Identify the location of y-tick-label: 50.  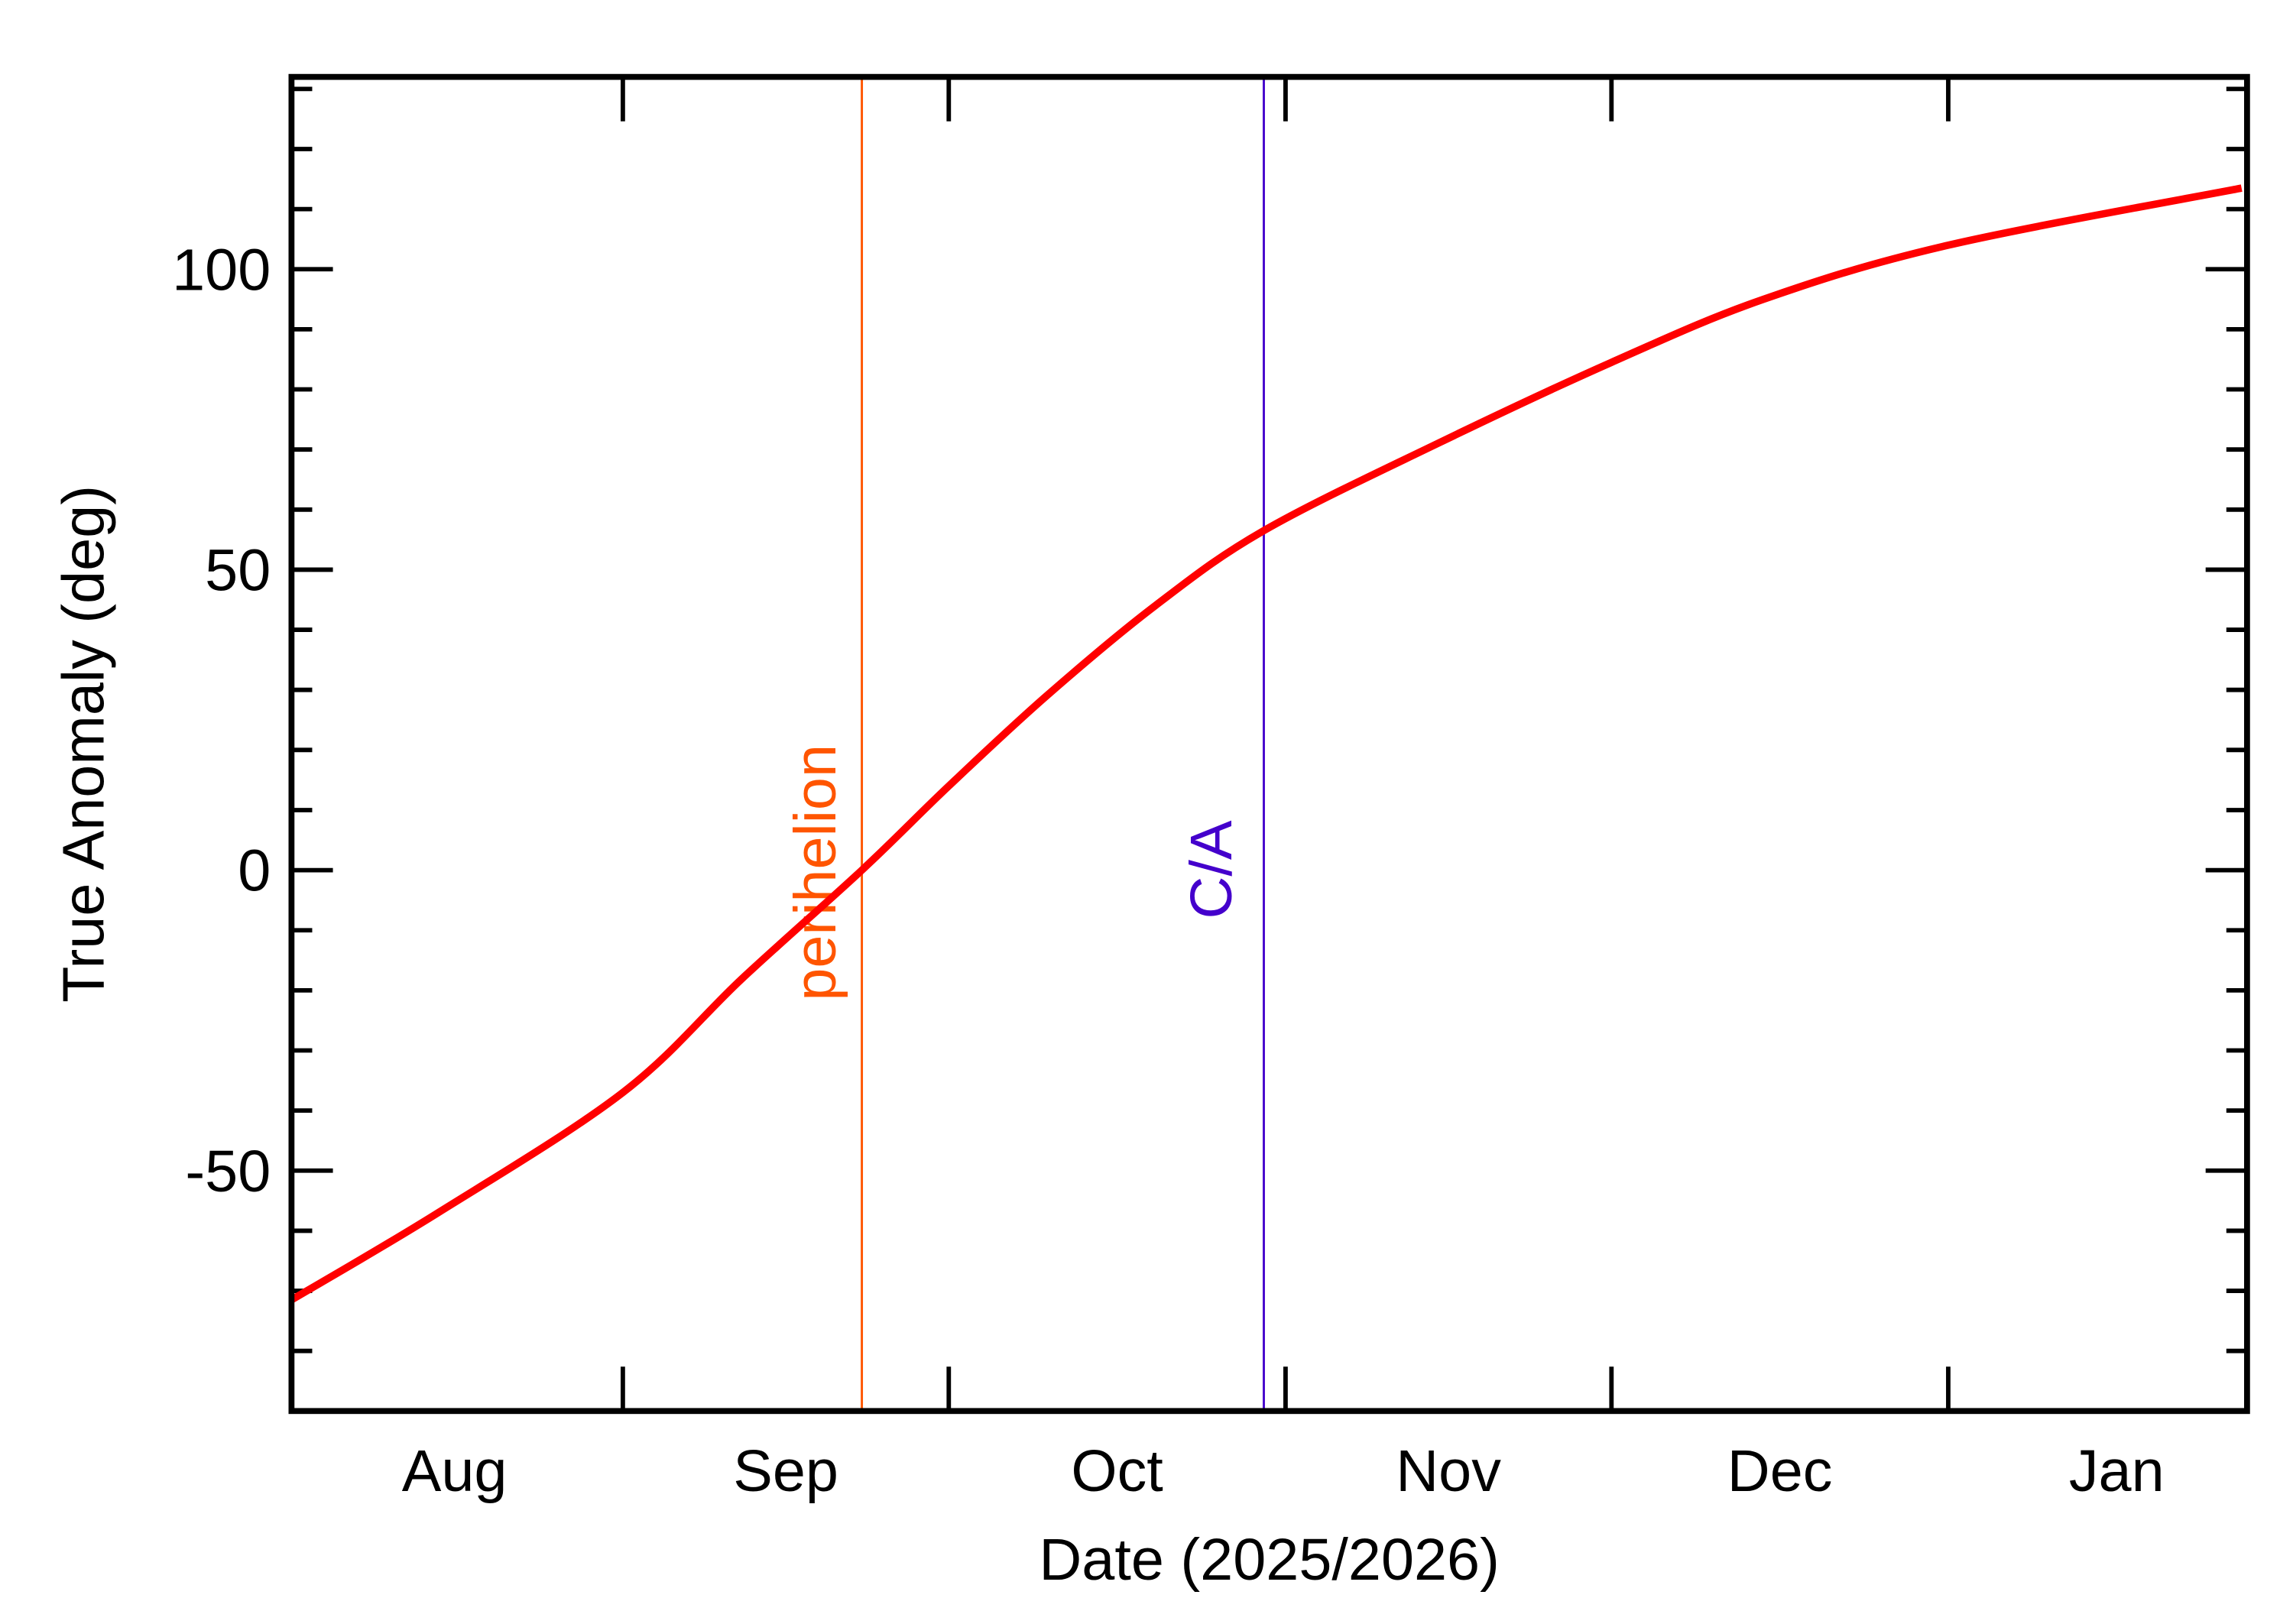
(238, 571).